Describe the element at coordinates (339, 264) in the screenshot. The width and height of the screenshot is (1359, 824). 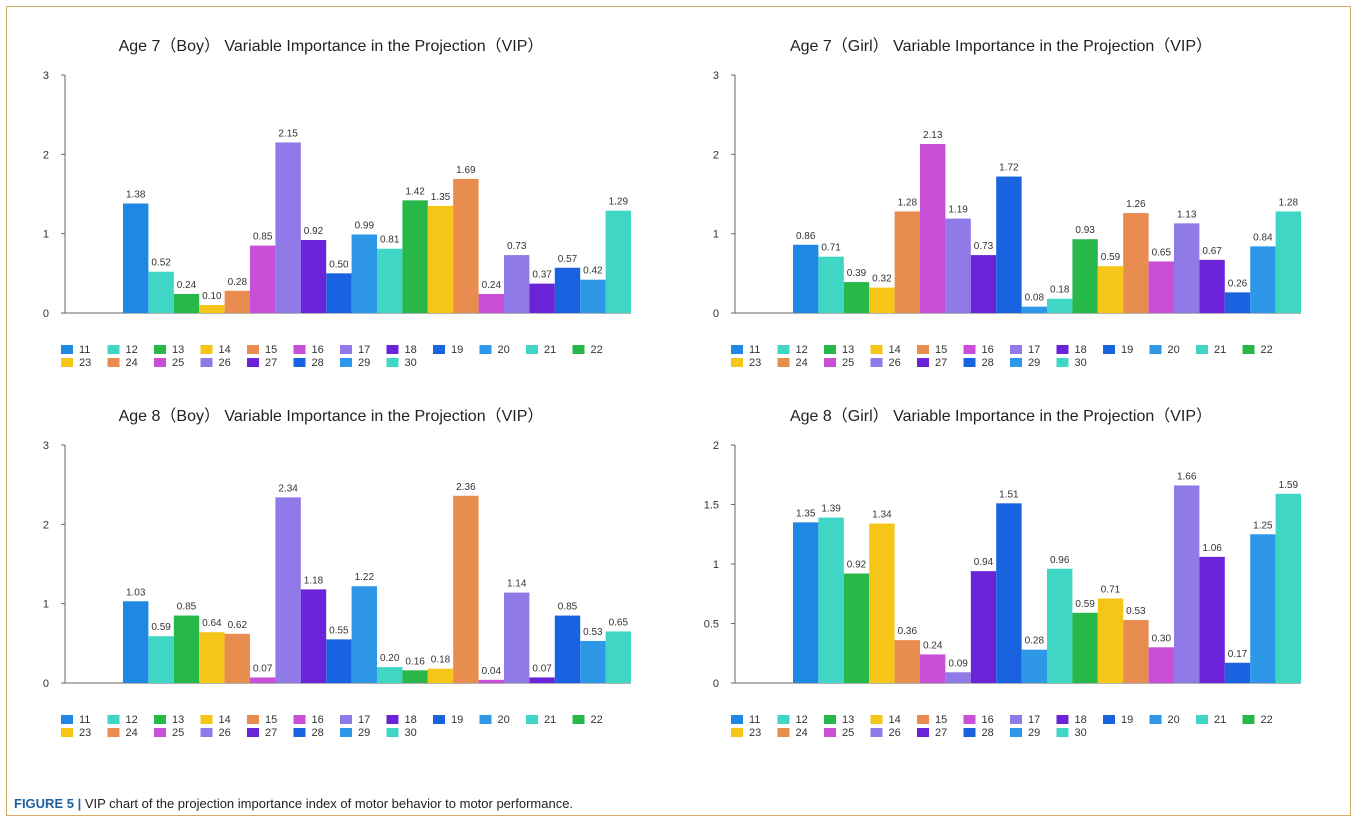
I see `data-label-19: 0.50` at that location.